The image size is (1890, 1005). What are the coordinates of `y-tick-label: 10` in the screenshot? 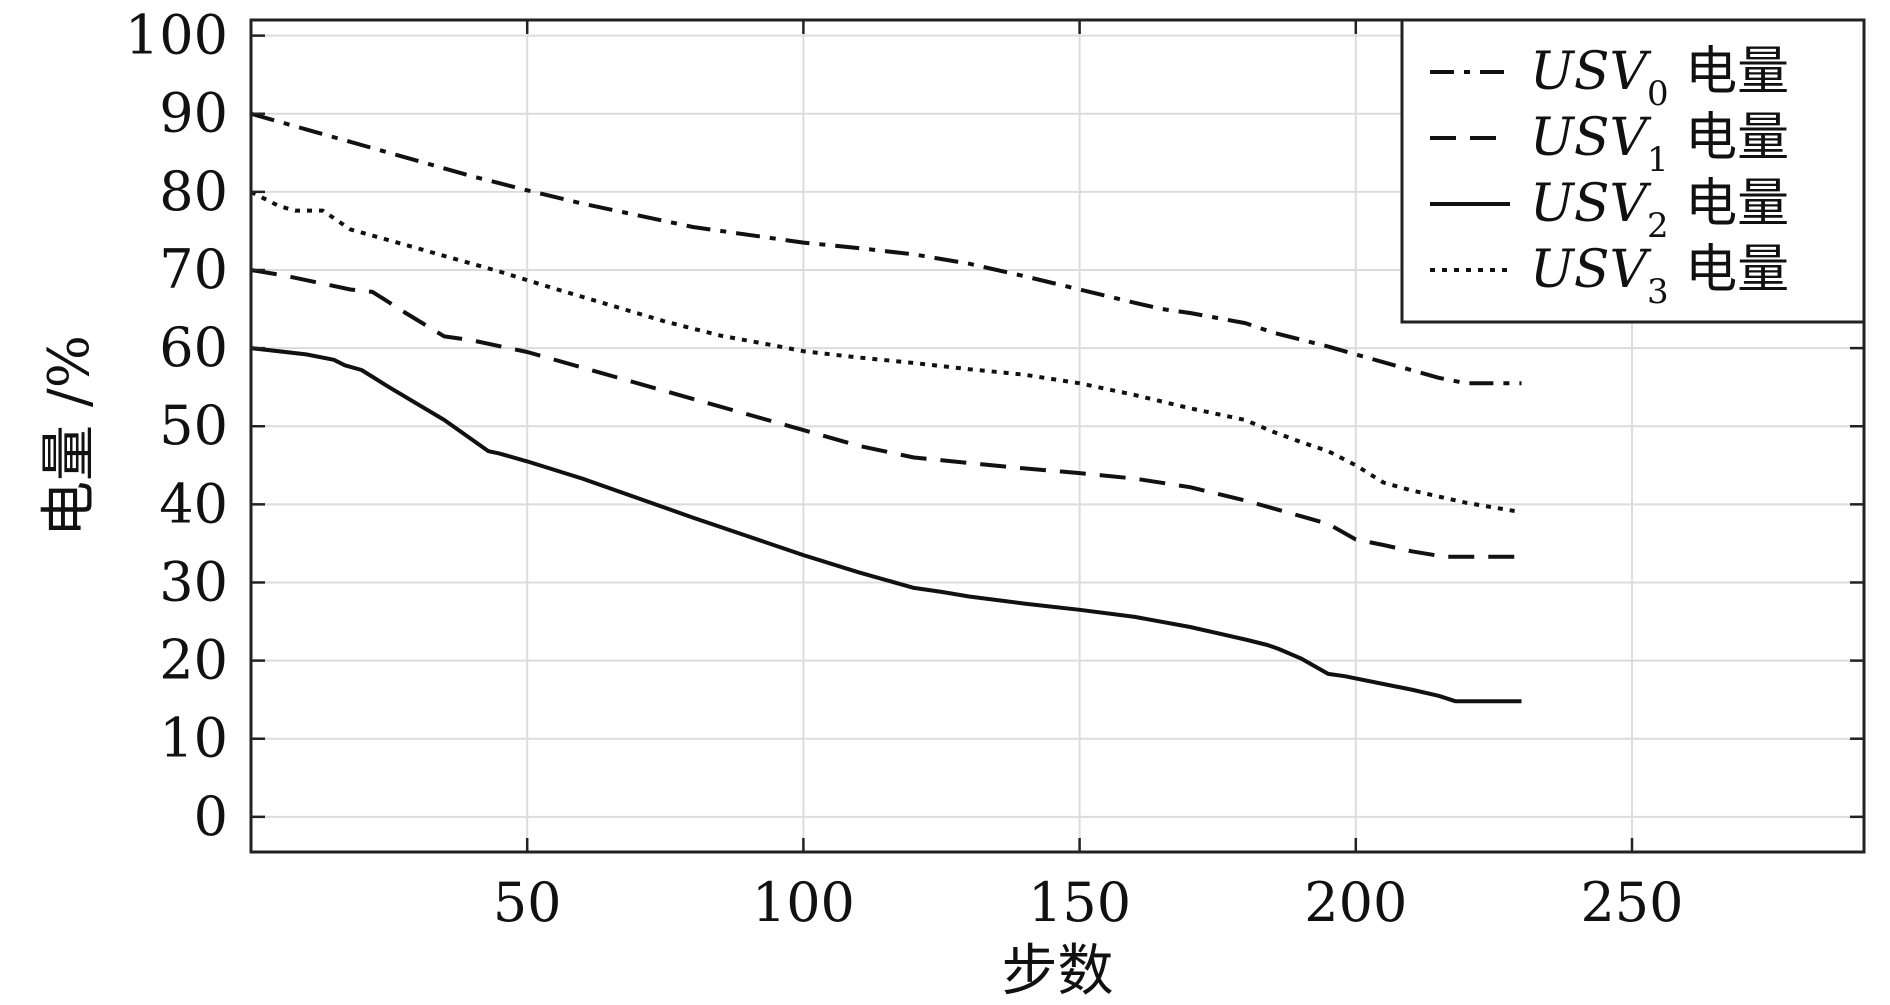 It's located at (193, 738).